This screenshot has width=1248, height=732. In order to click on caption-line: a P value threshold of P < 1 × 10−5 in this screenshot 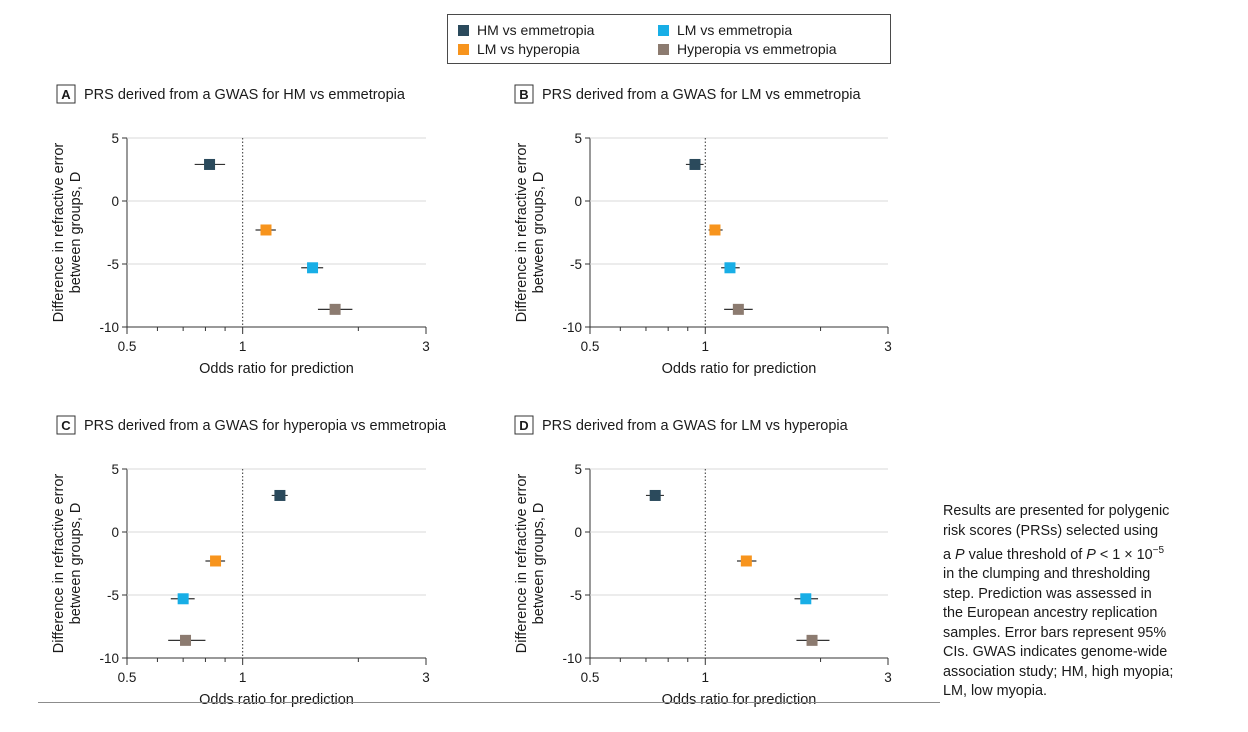, I will do `click(1095, 553)`.